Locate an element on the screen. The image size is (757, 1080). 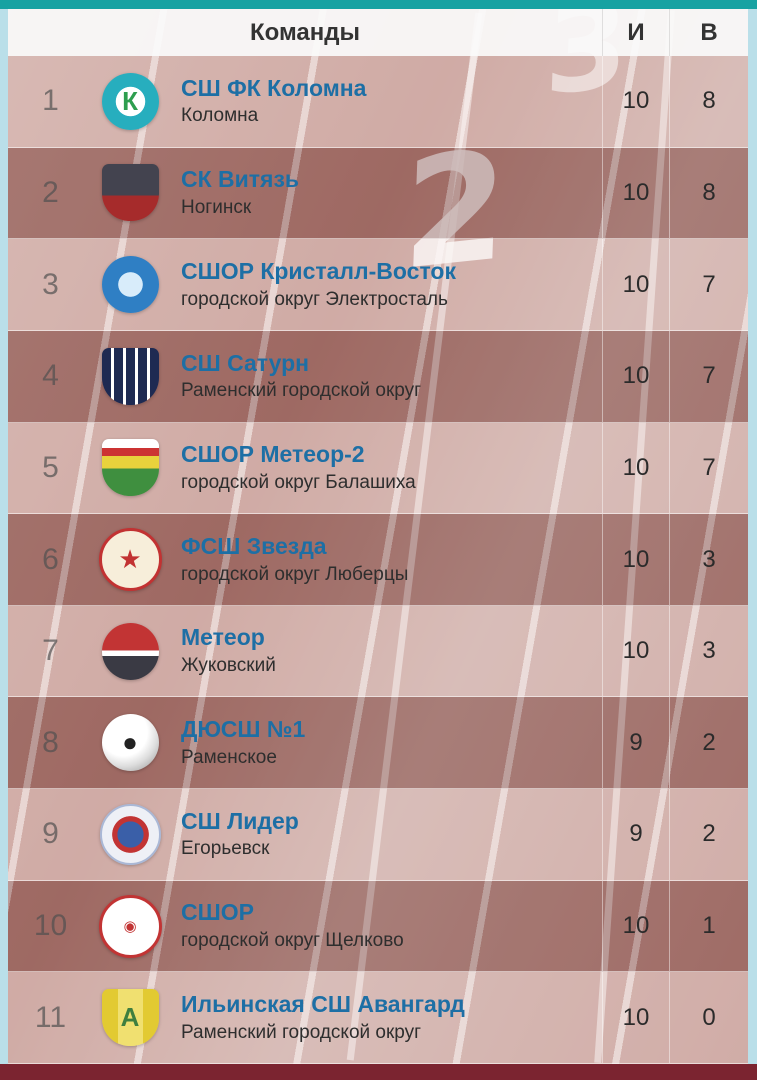
position-cell: 8 is located at coordinates (50, 742).